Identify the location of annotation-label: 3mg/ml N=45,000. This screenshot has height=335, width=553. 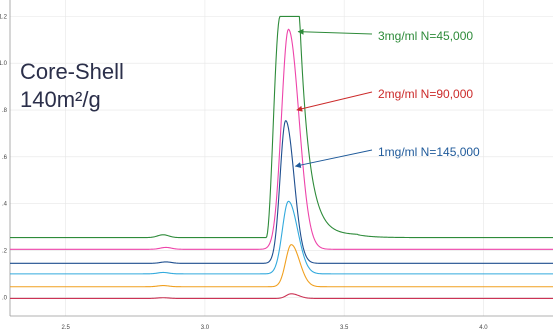
(425, 36).